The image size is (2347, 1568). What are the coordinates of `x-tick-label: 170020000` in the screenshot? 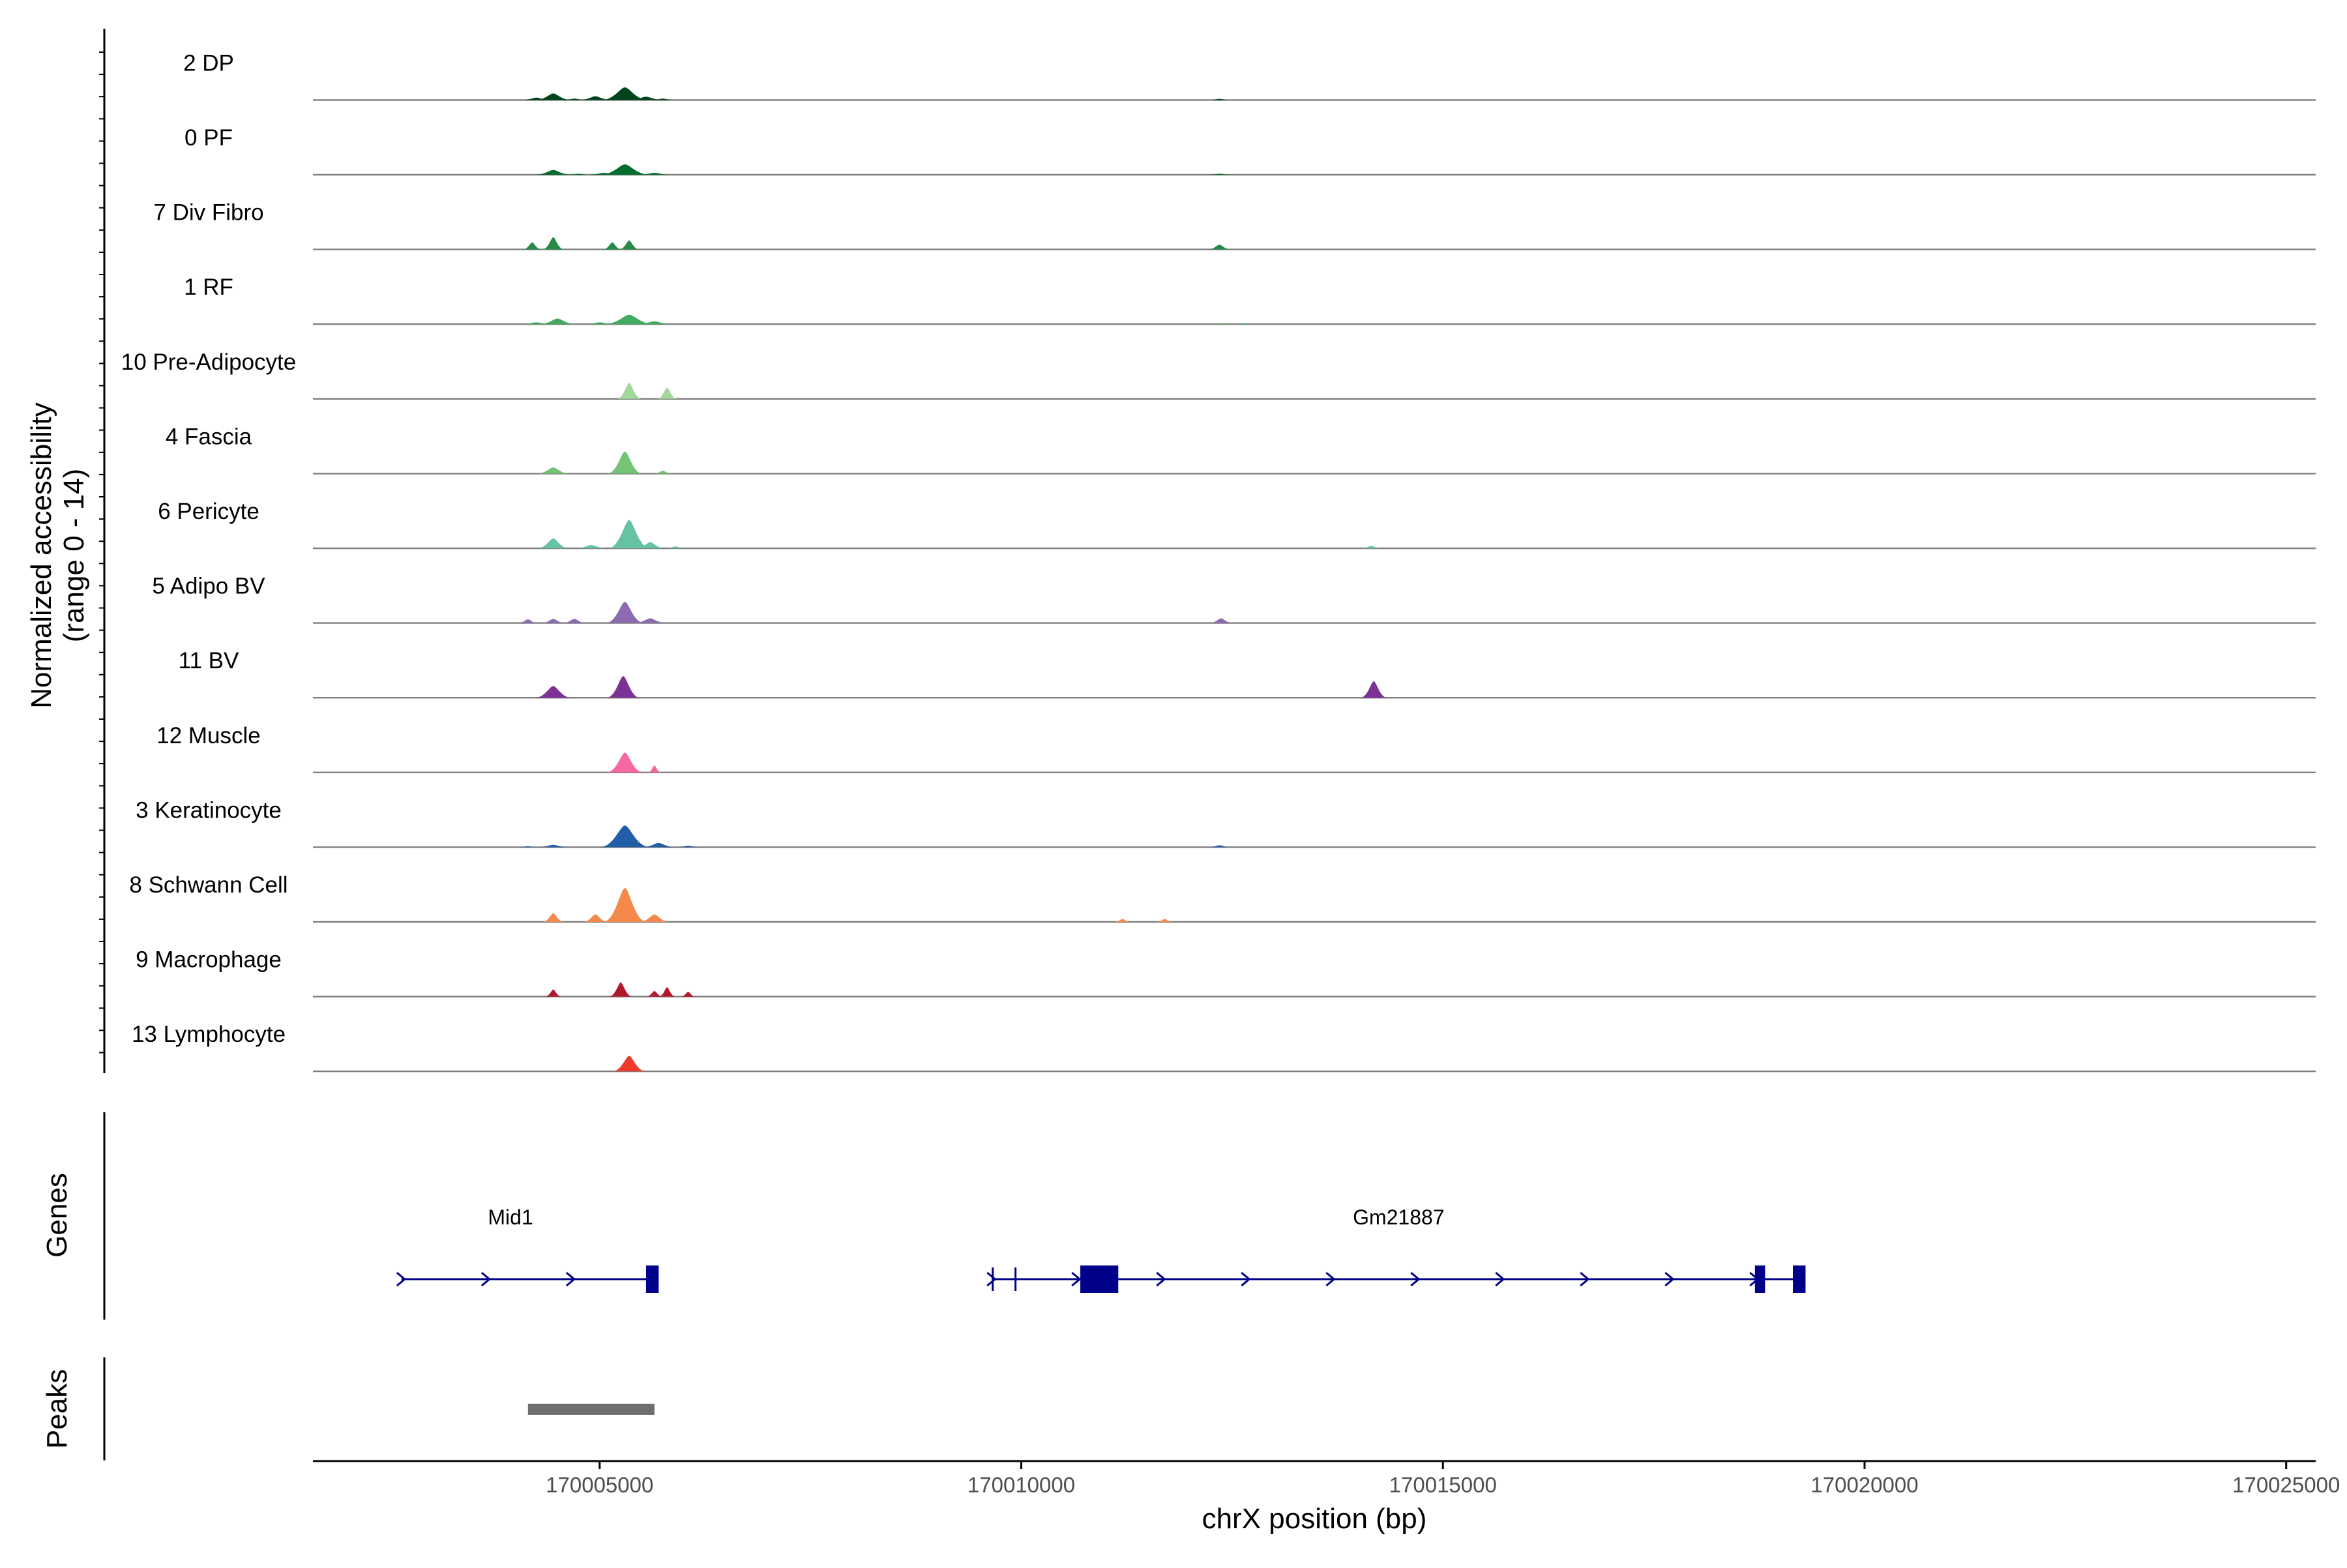 It's located at (1864, 1485).